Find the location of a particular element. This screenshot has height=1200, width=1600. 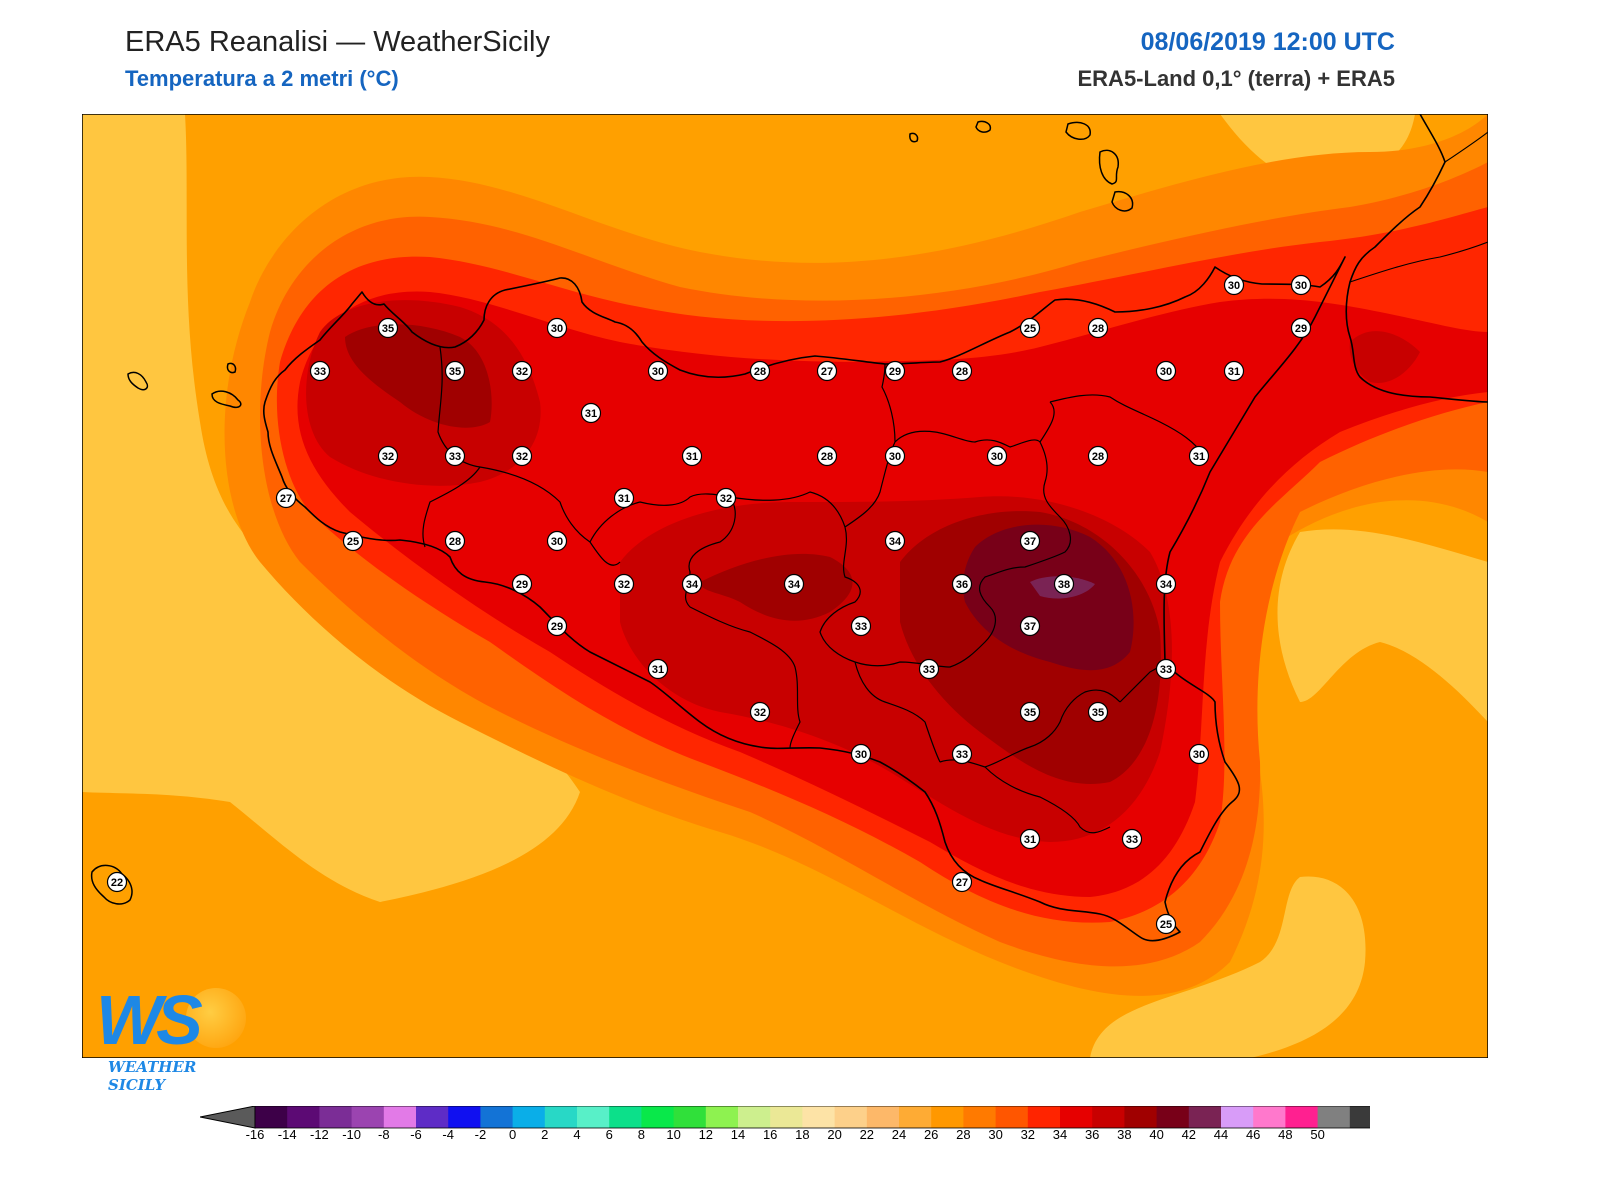

colorbar-tick-label: -16 is located at coordinates (255, 1134).